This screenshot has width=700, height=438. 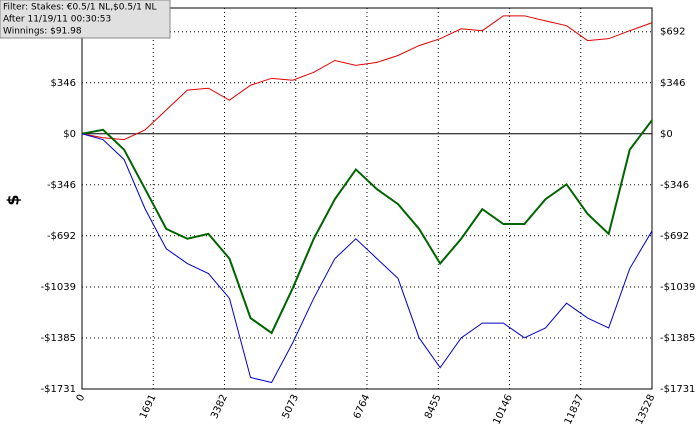 I want to click on y-tick-label-right: -$692, so click(x=674, y=236).